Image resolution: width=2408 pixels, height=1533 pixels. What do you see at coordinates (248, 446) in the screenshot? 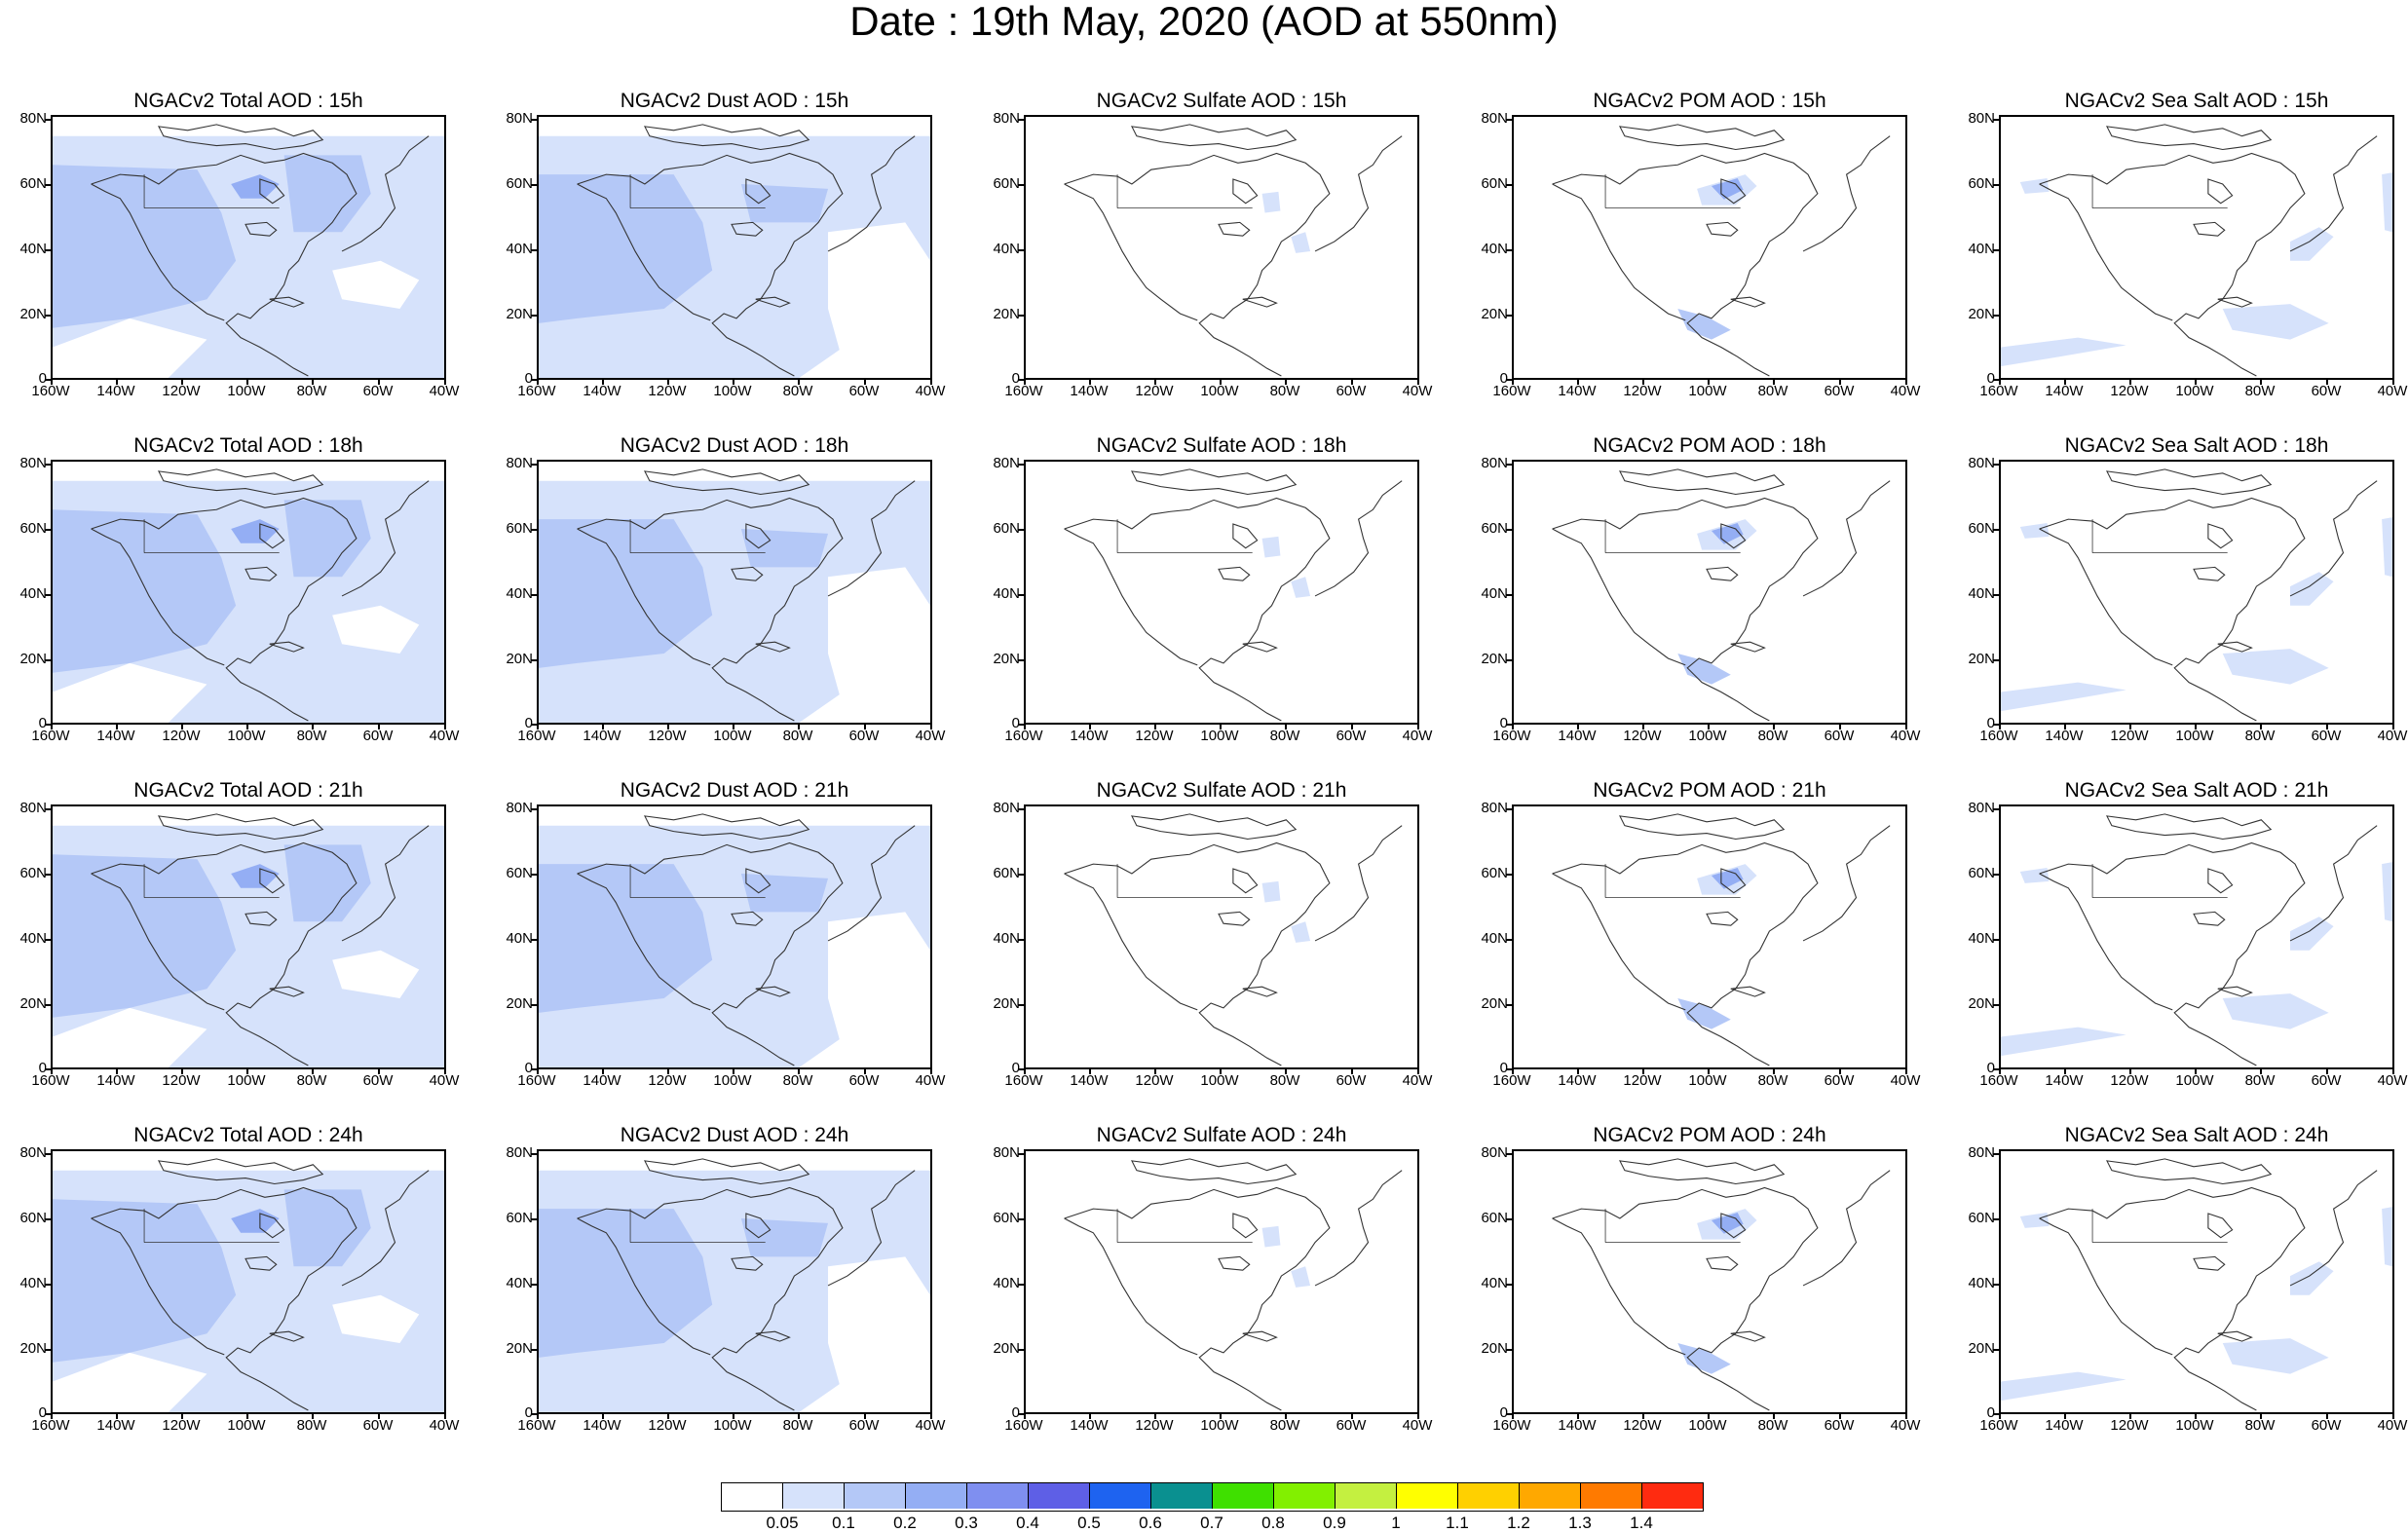
I see `panel-title: NGACv2 Total AOD : 18h` at bounding box center [248, 446].